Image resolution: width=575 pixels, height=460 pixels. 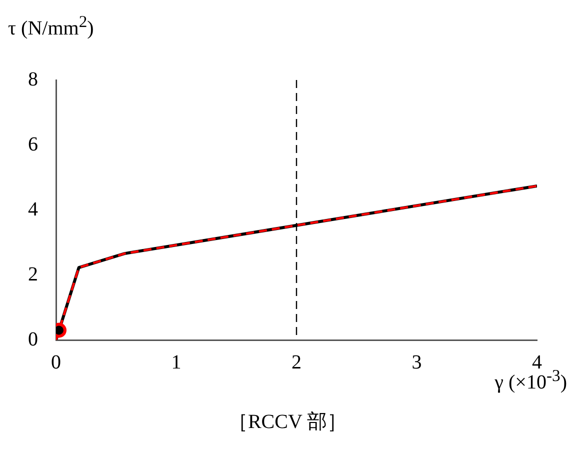 What do you see at coordinates (33, 339) in the screenshot?
I see `y-tick-label: 0` at bounding box center [33, 339].